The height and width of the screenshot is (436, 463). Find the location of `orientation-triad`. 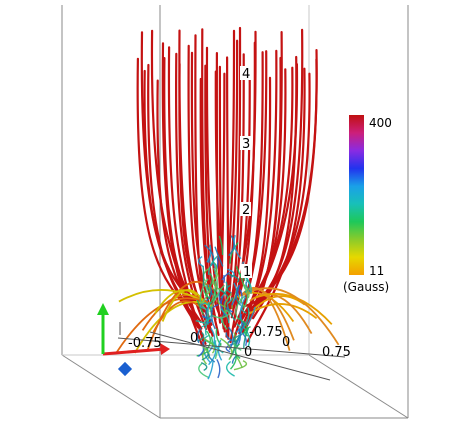

orientation-triad is located at coordinates (133, 340).